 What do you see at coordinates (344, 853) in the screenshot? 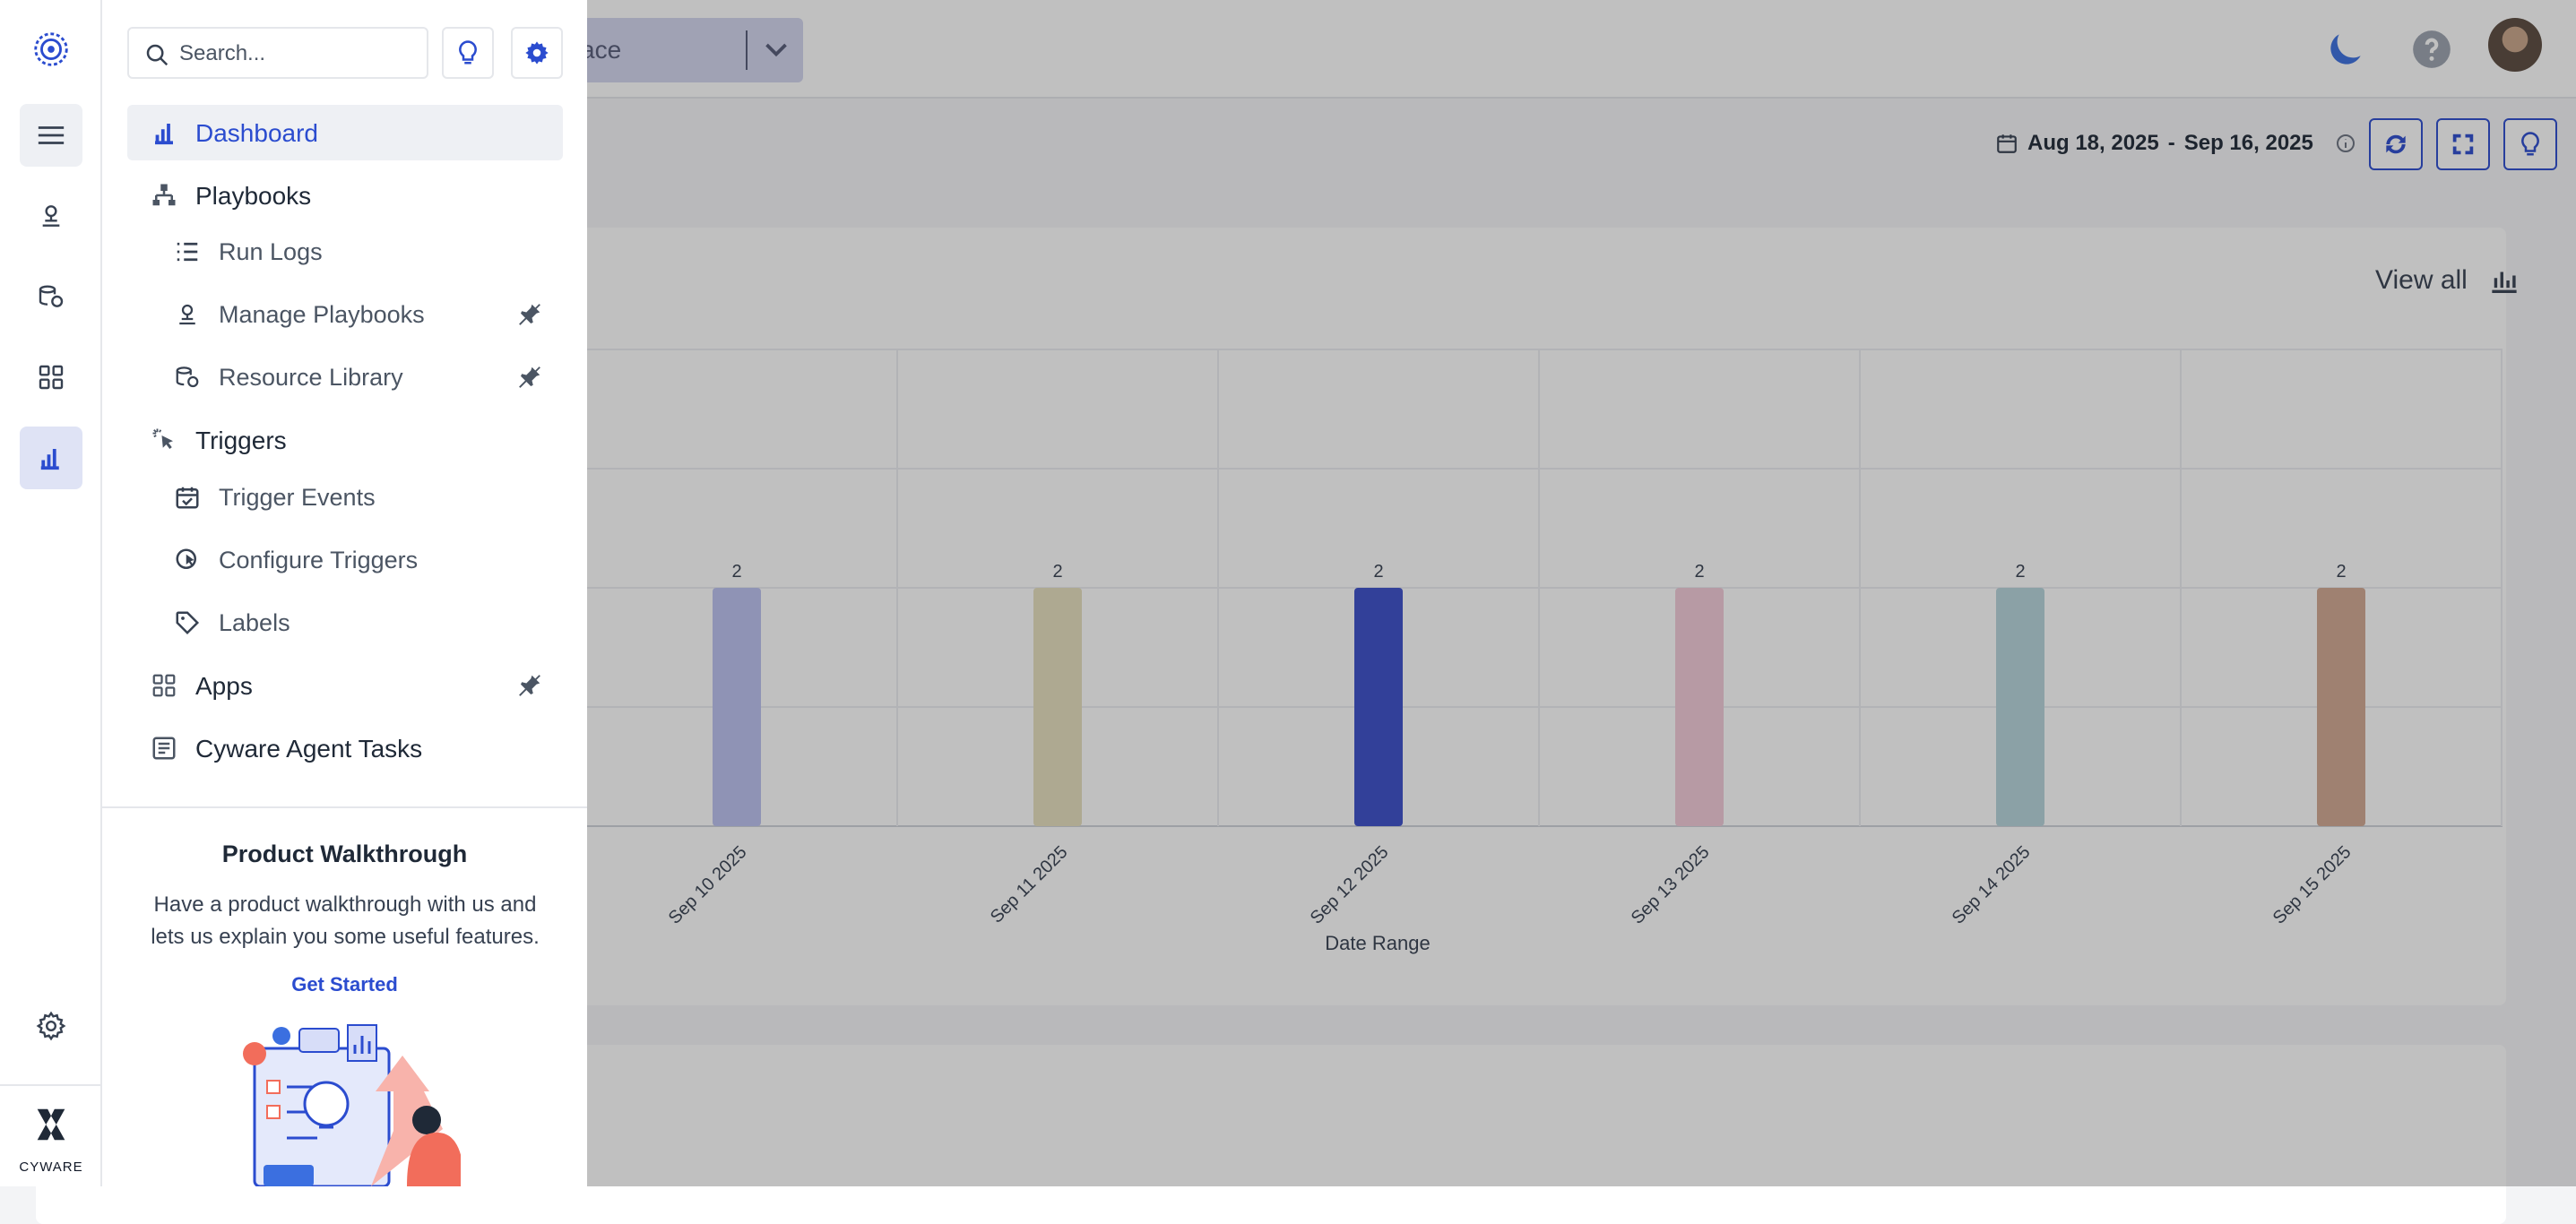
I see `walkthrough-title: Product Walkthrough` at bounding box center [344, 853].